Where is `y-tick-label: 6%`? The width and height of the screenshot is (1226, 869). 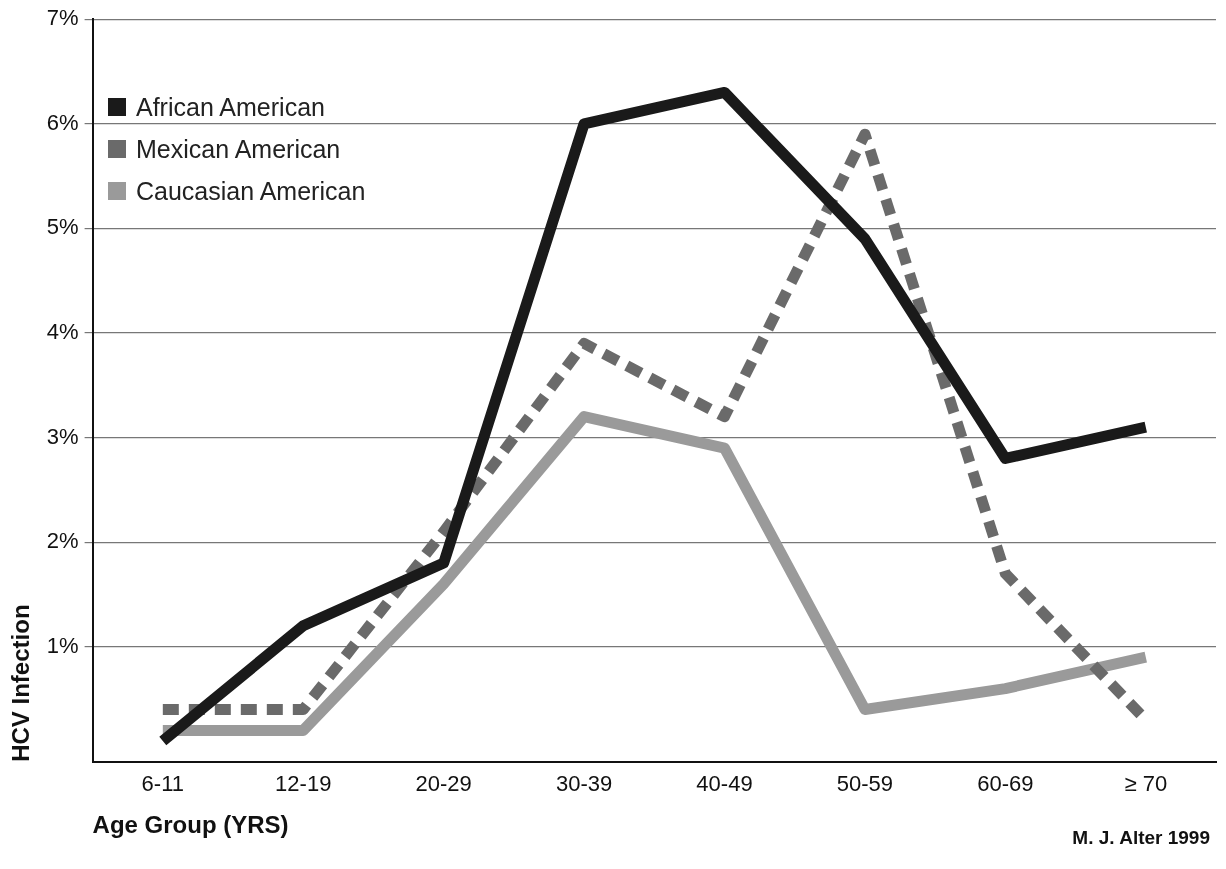
y-tick-label: 6% is located at coordinates (62, 122).